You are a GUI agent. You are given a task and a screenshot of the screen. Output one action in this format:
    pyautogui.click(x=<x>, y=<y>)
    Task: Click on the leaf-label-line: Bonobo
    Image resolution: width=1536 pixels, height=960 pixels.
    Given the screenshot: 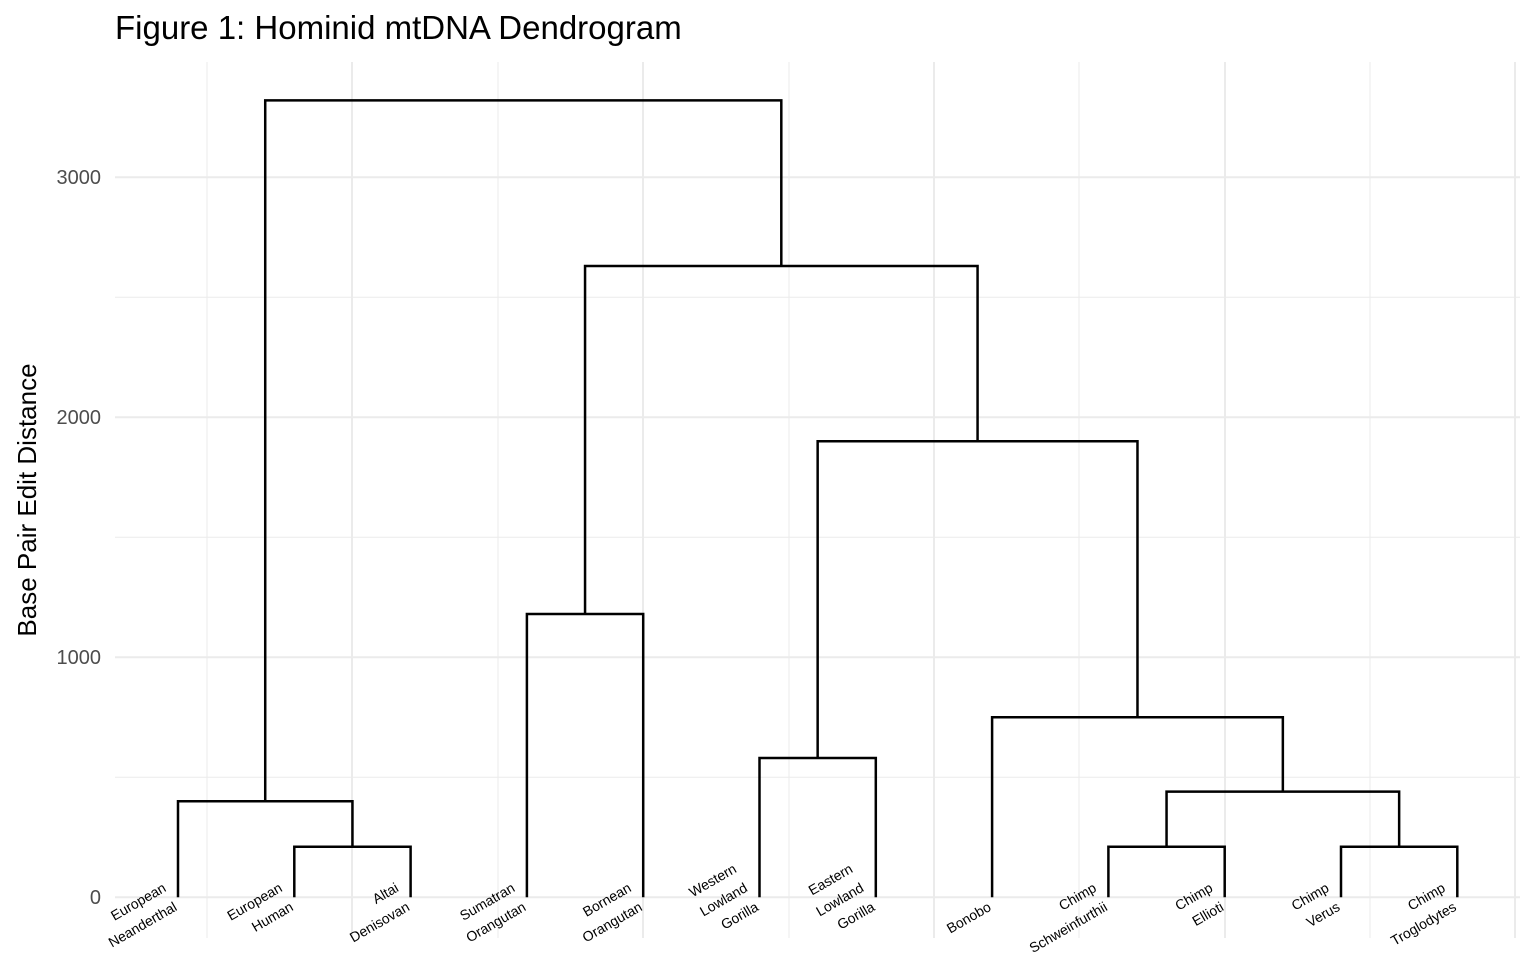 What is the action you would take?
    pyautogui.click(x=969, y=917)
    